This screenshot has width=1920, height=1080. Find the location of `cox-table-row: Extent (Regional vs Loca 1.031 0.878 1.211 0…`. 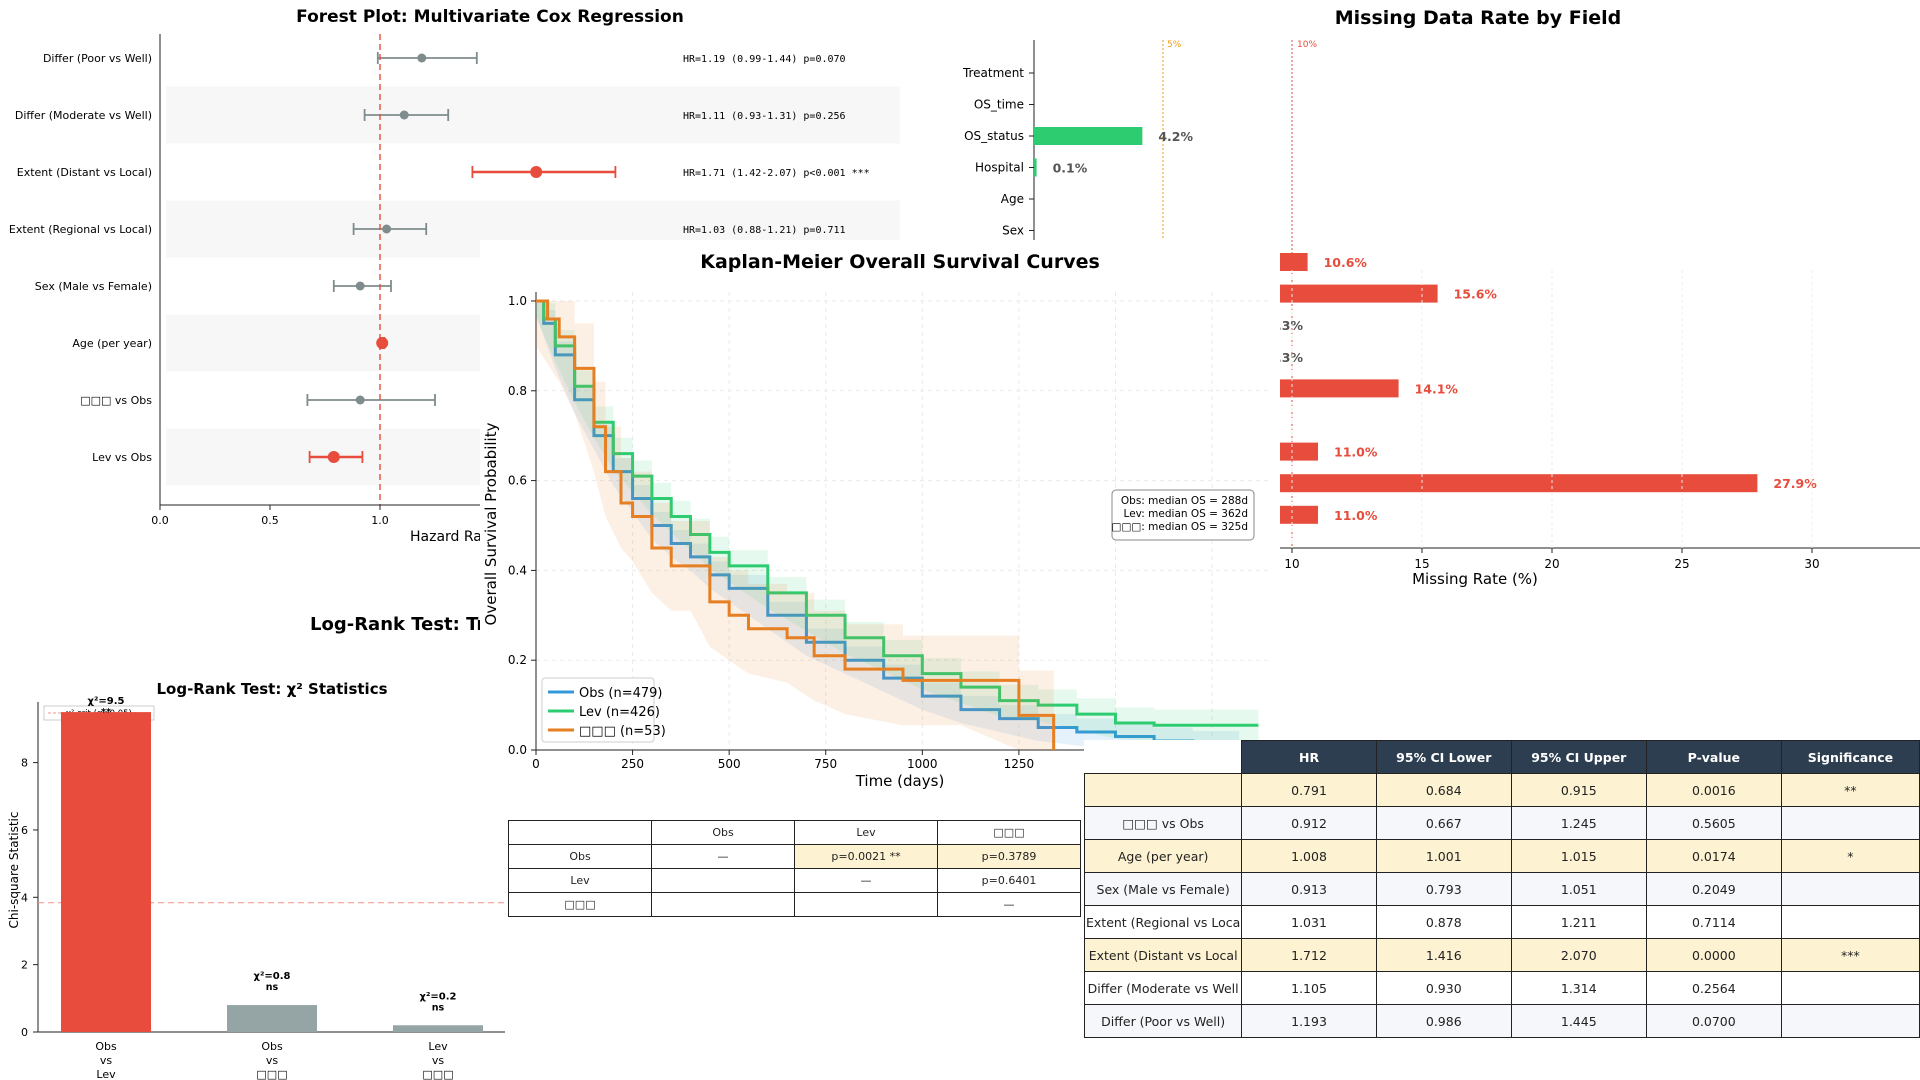

cox-table-row: Extent (Regional vs Loca 1.031 0.878 1.211 0… is located at coordinates (1501, 922).